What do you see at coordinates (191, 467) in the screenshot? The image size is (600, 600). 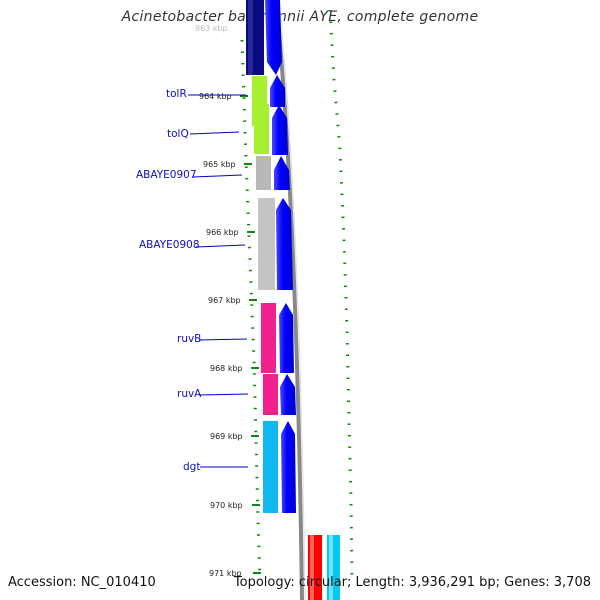 I see `gene-label-dgt: dgt` at bounding box center [191, 467].